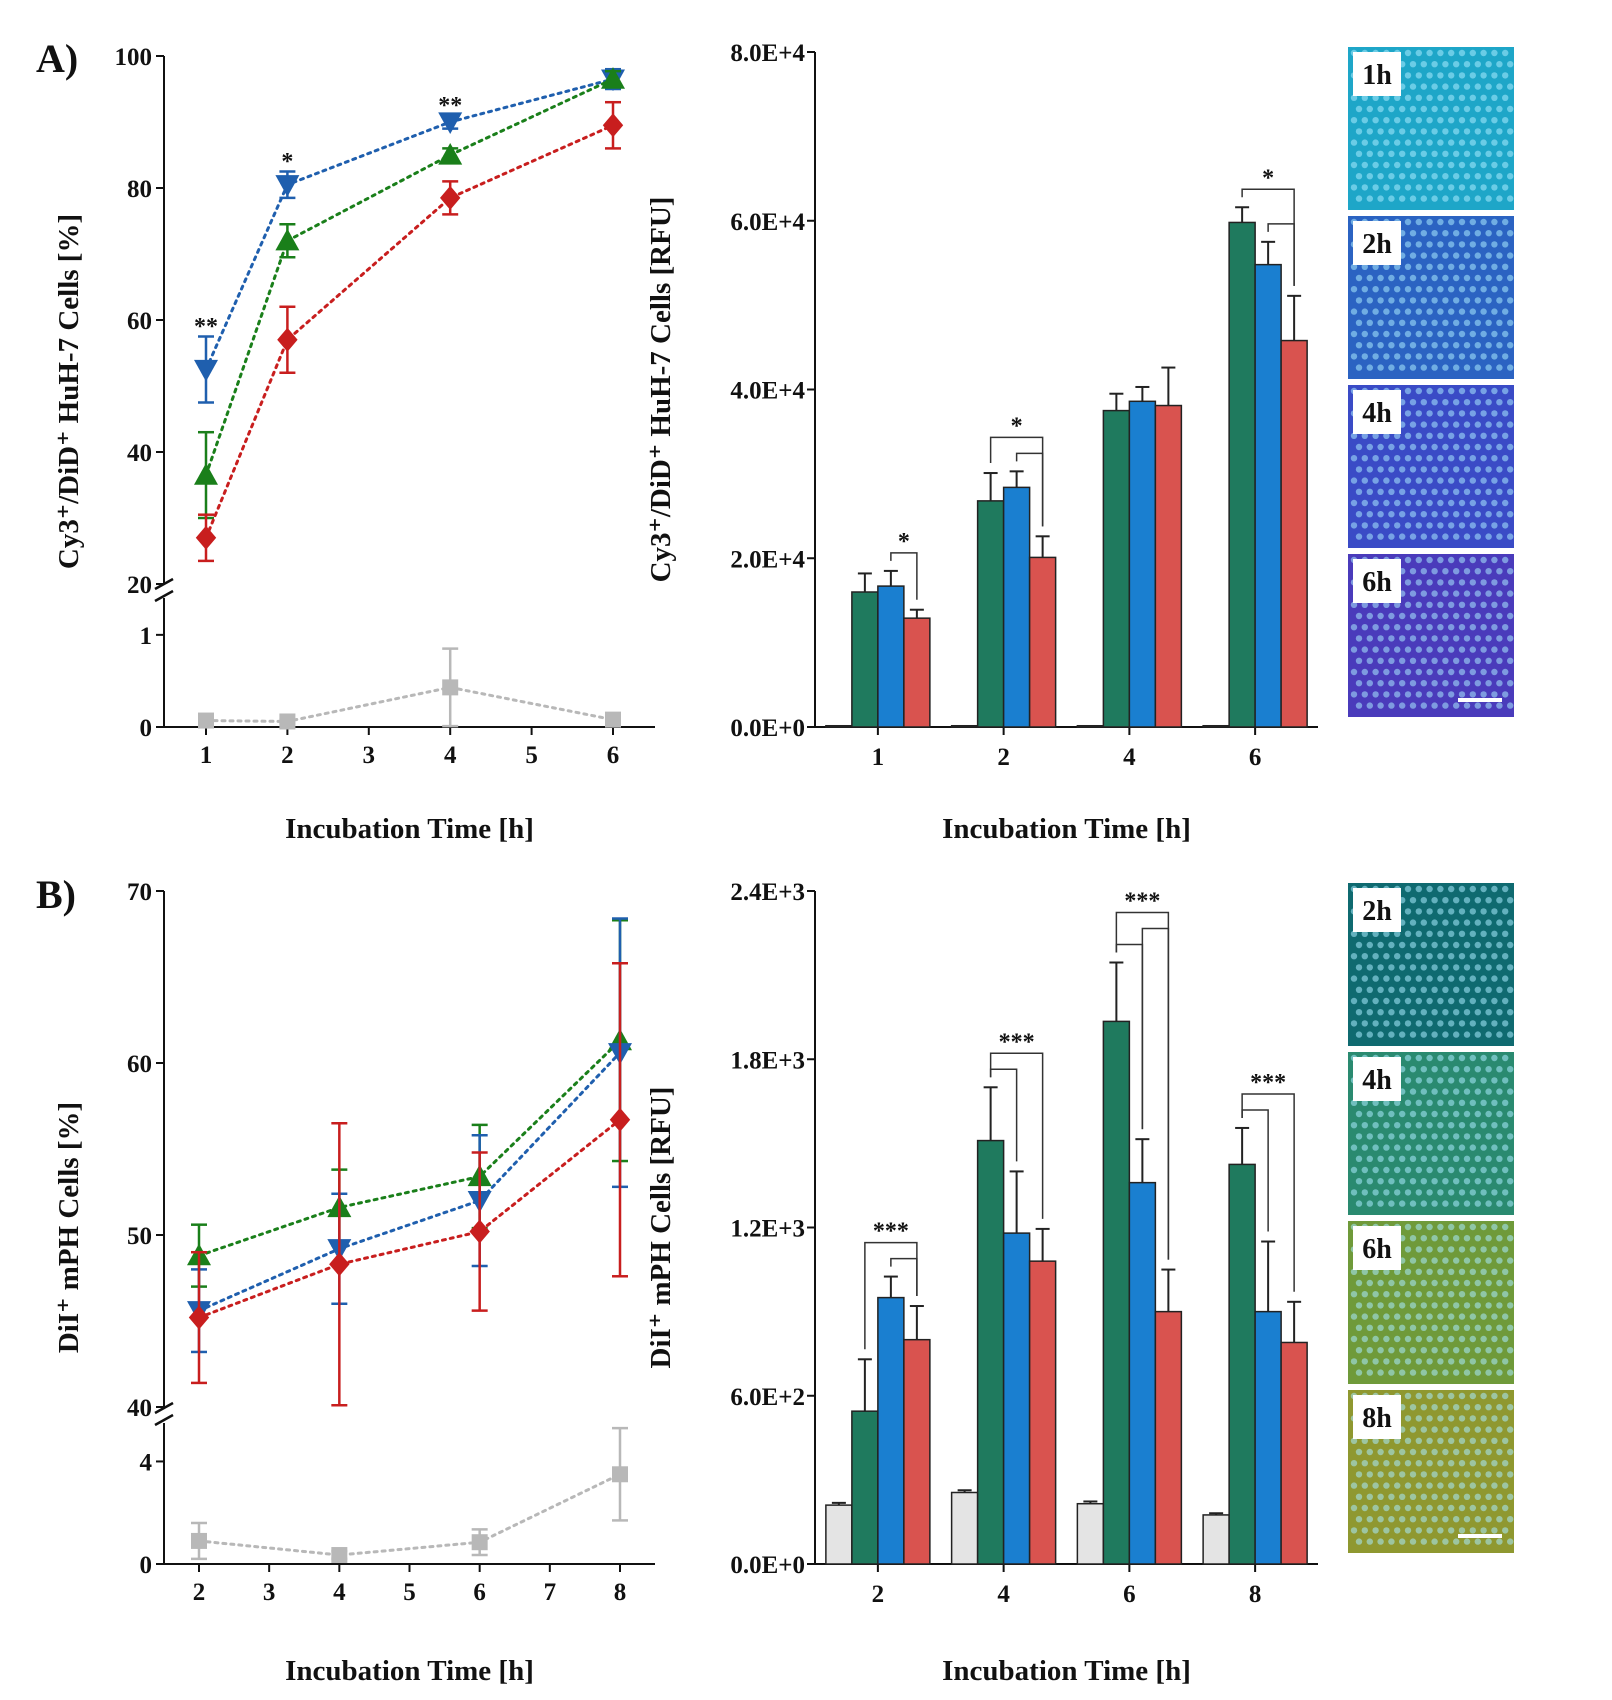 This screenshot has height=1700, width=1612. What do you see at coordinates (56, 894) in the screenshot?
I see `panel-b-label: B)` at bounding box center [56, 894].